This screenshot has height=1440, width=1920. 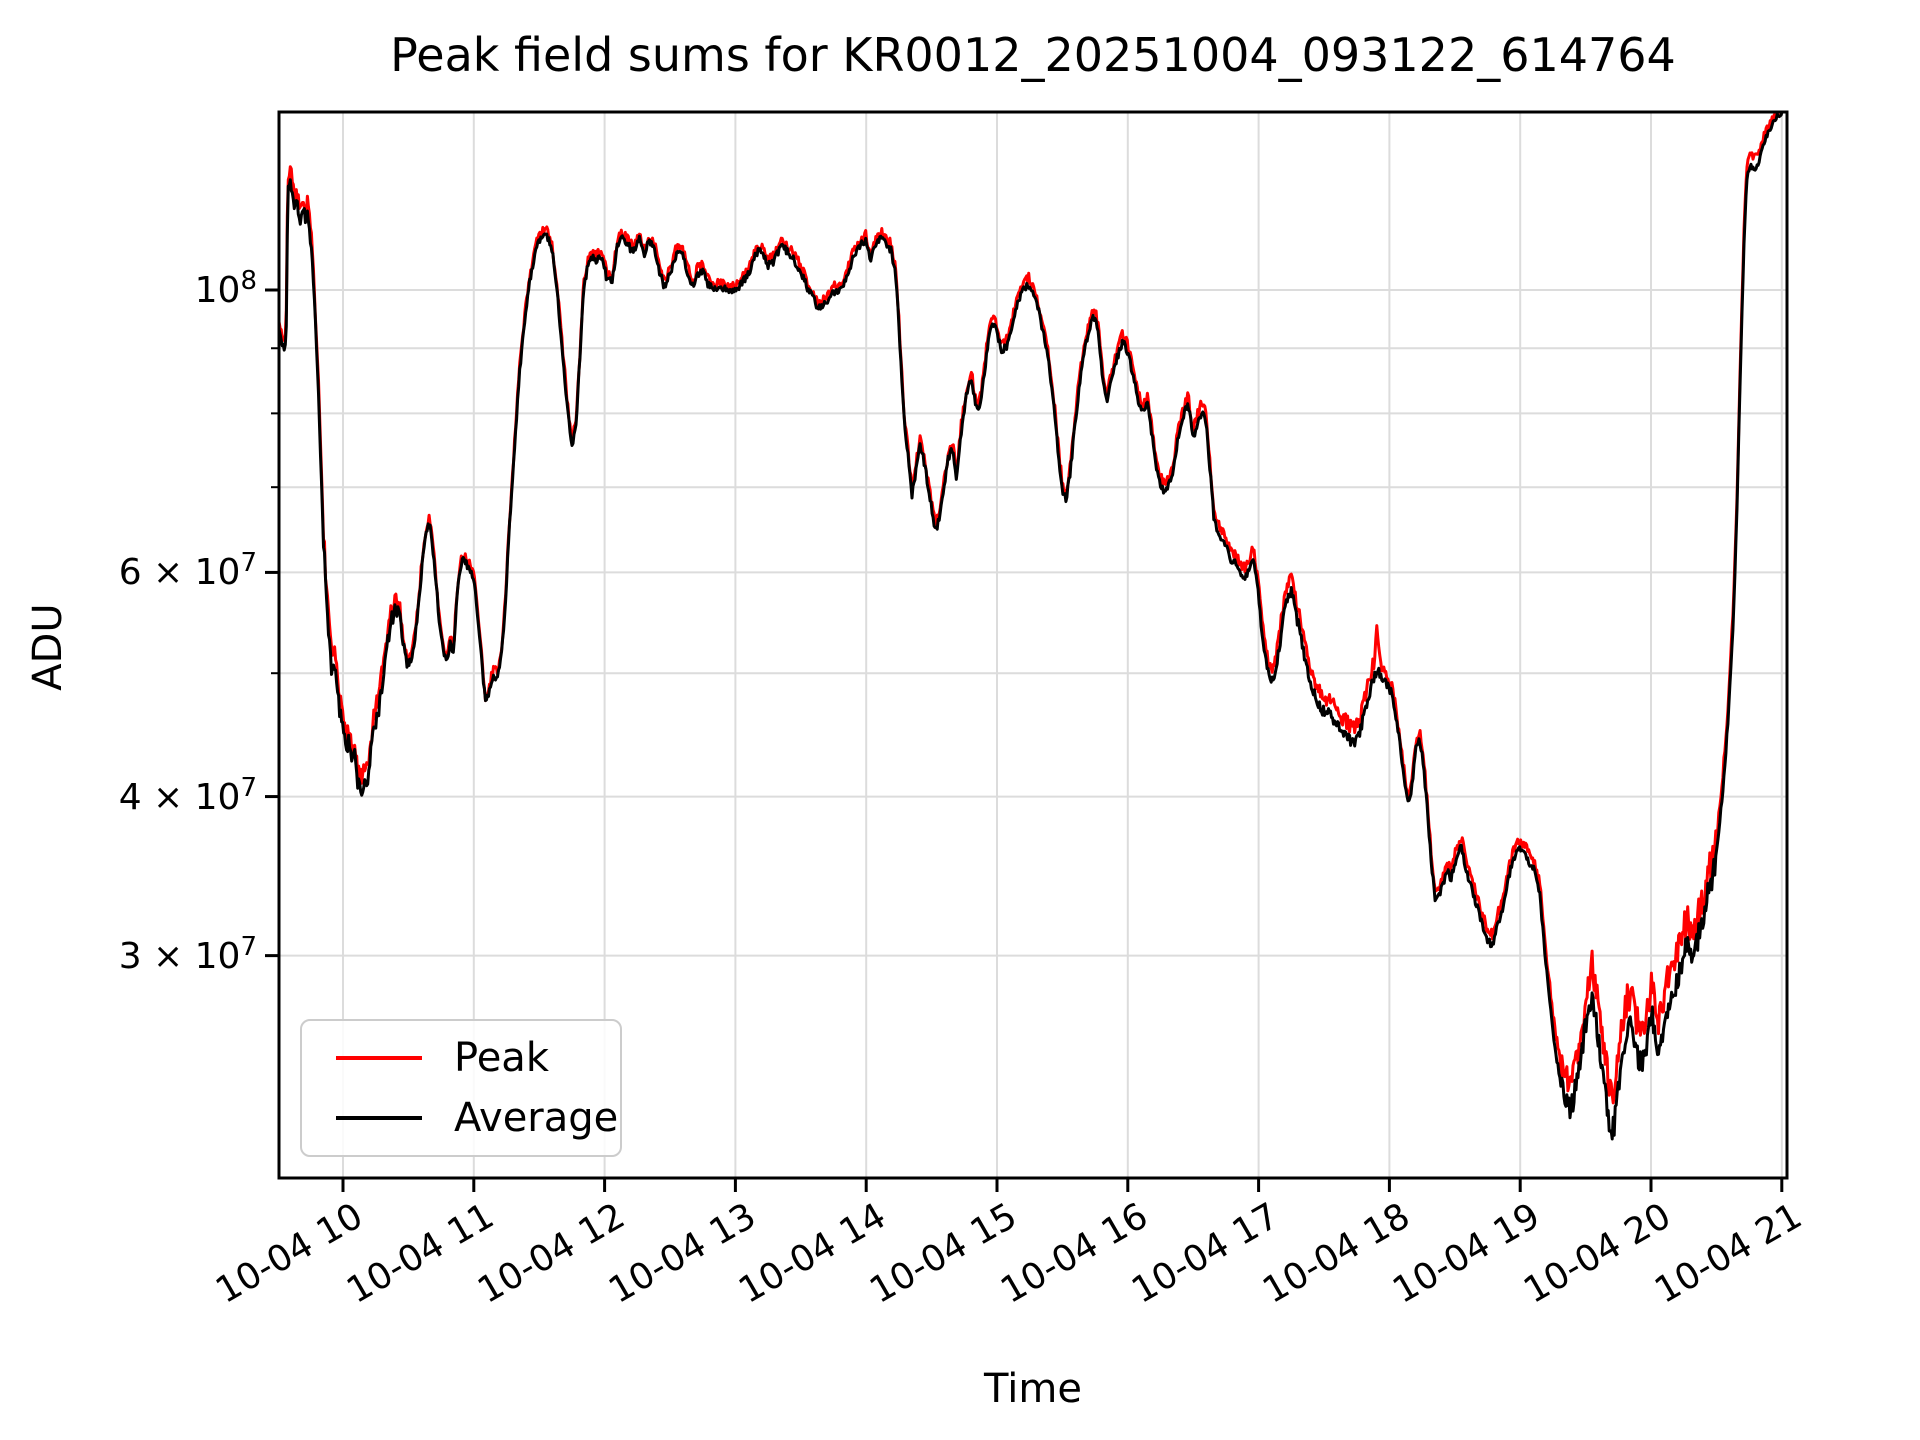 What do you see at coordinates (1033, 1389) in the screenshot?
I see `x-axis-label: Time` at bounding box center [1033, 1389].